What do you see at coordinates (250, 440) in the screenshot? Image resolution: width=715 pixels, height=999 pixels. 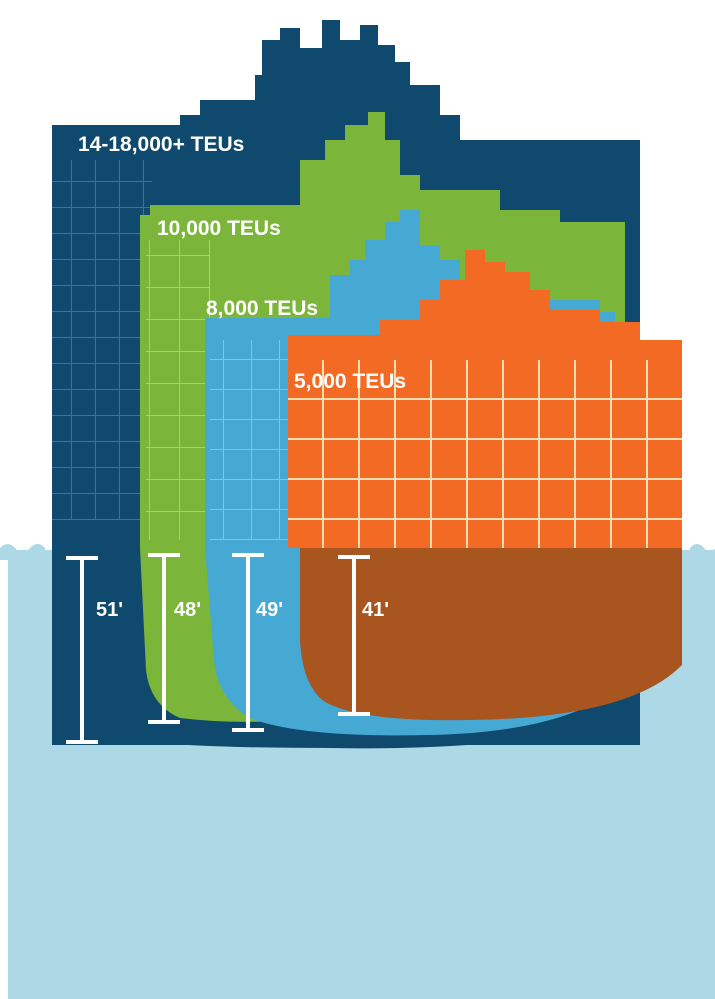 I see `ship-8000-container-grid` at bounding box center [250, 440].